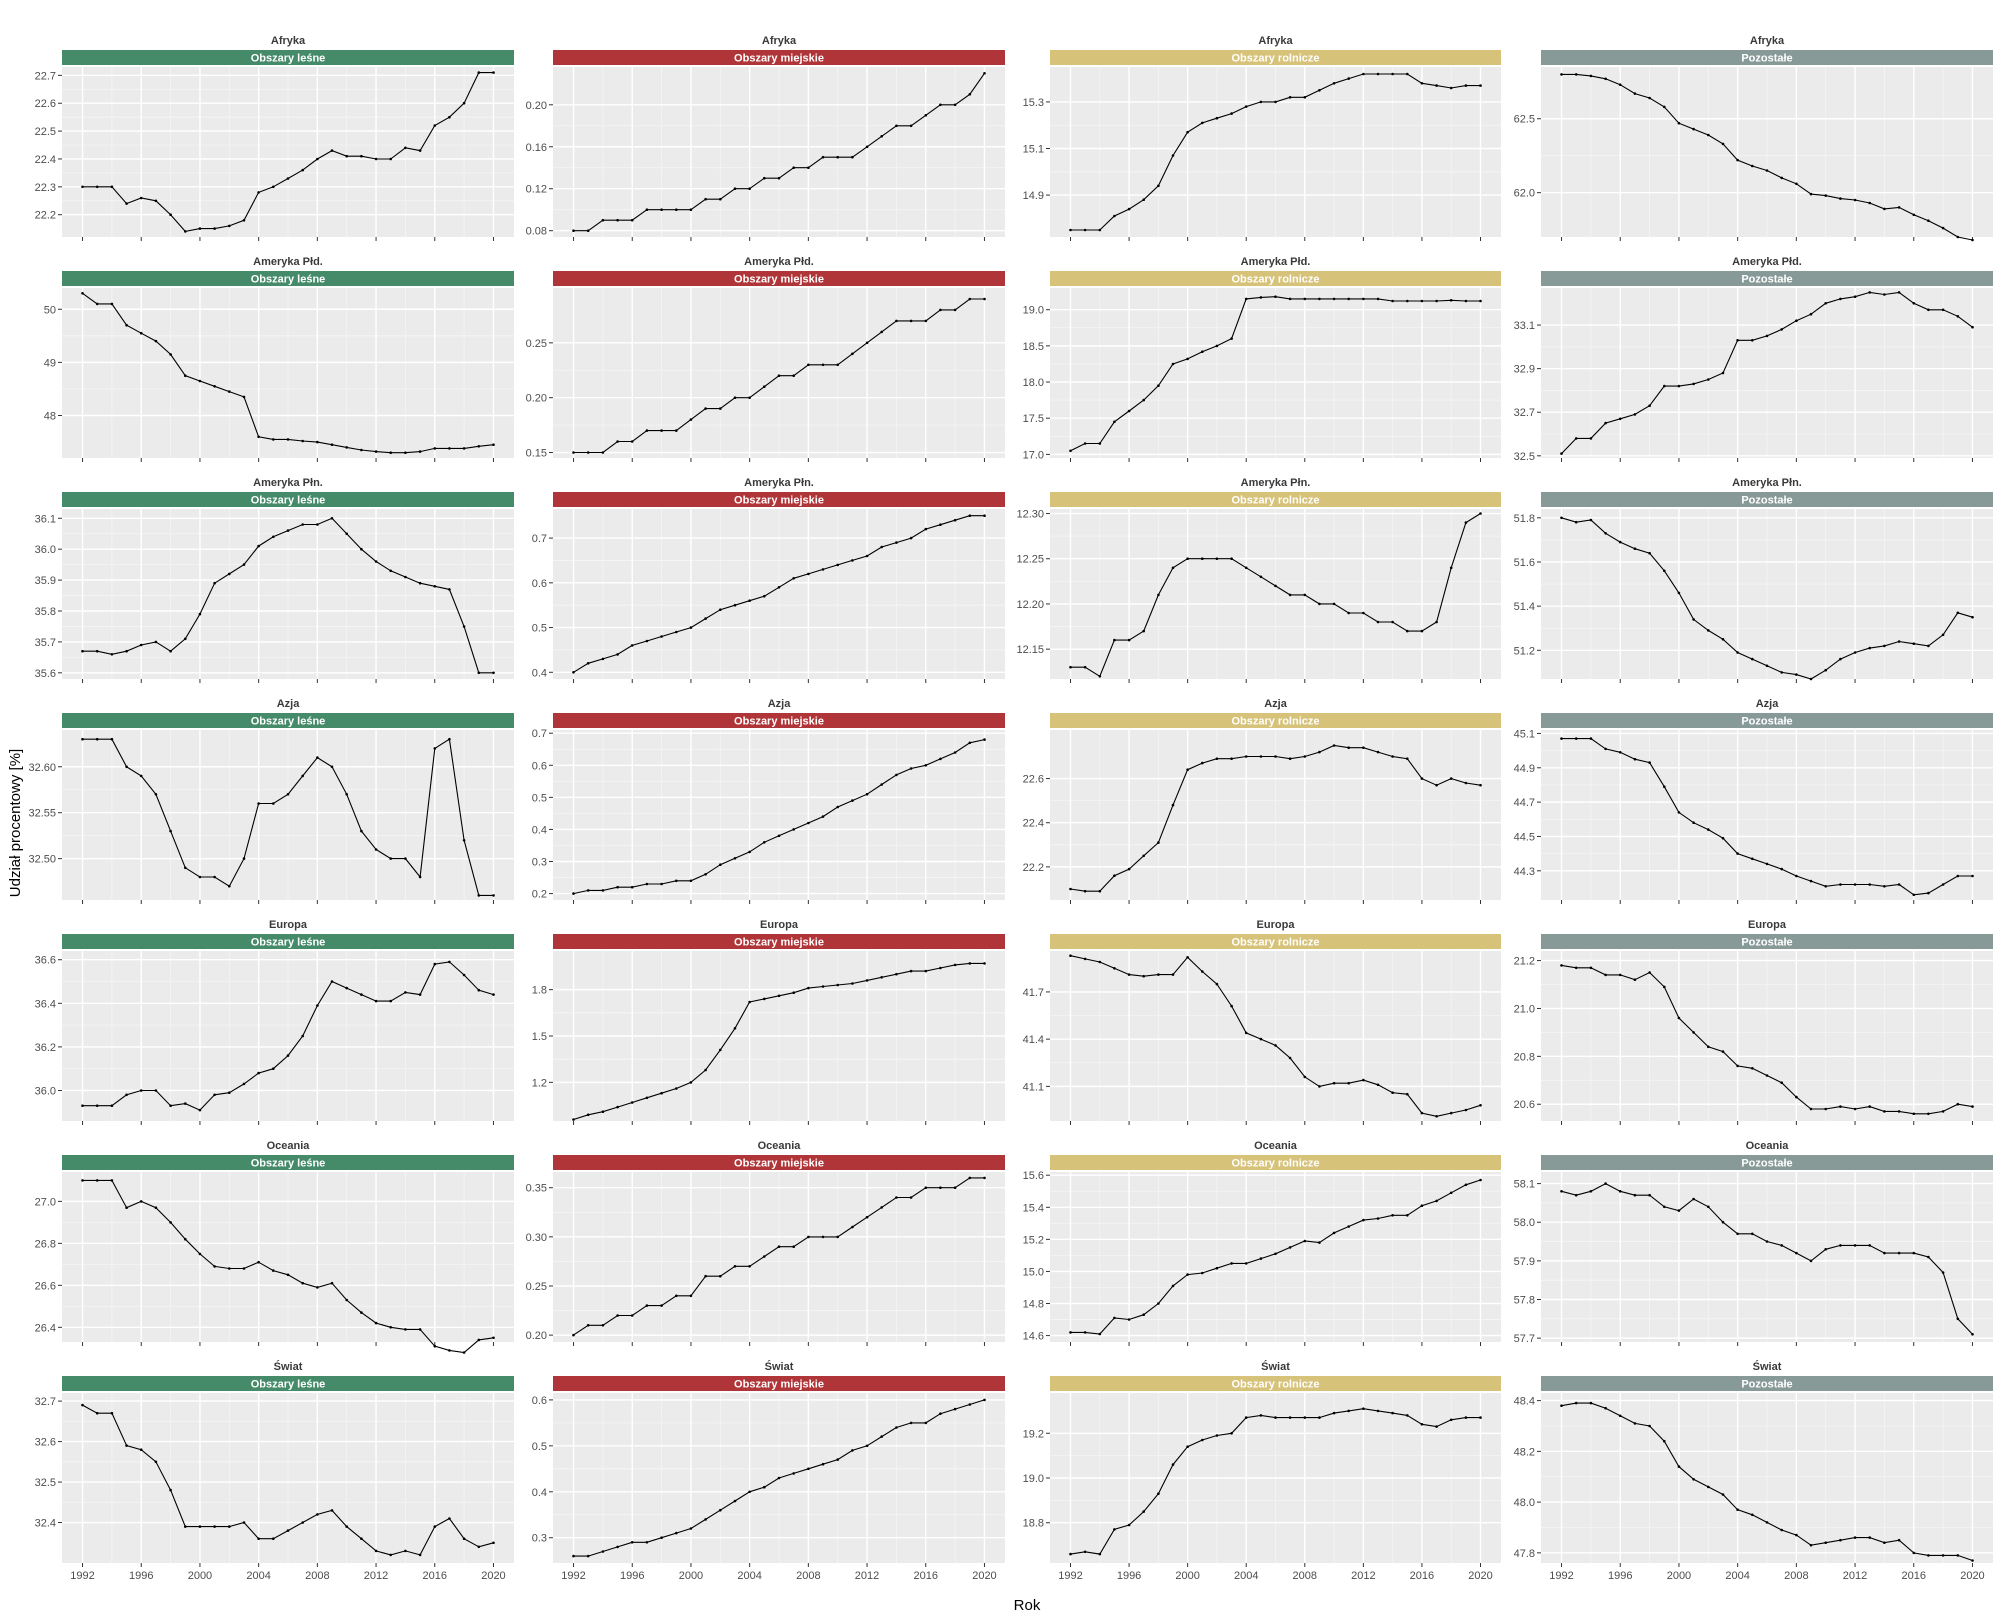 The width and height of the screenshot is (2000, 1617). What do you see at coordinates (1524, 1452) in the screenshot?
I see `y-tick-label: 48.2` at bounding box center [1524, 1452].